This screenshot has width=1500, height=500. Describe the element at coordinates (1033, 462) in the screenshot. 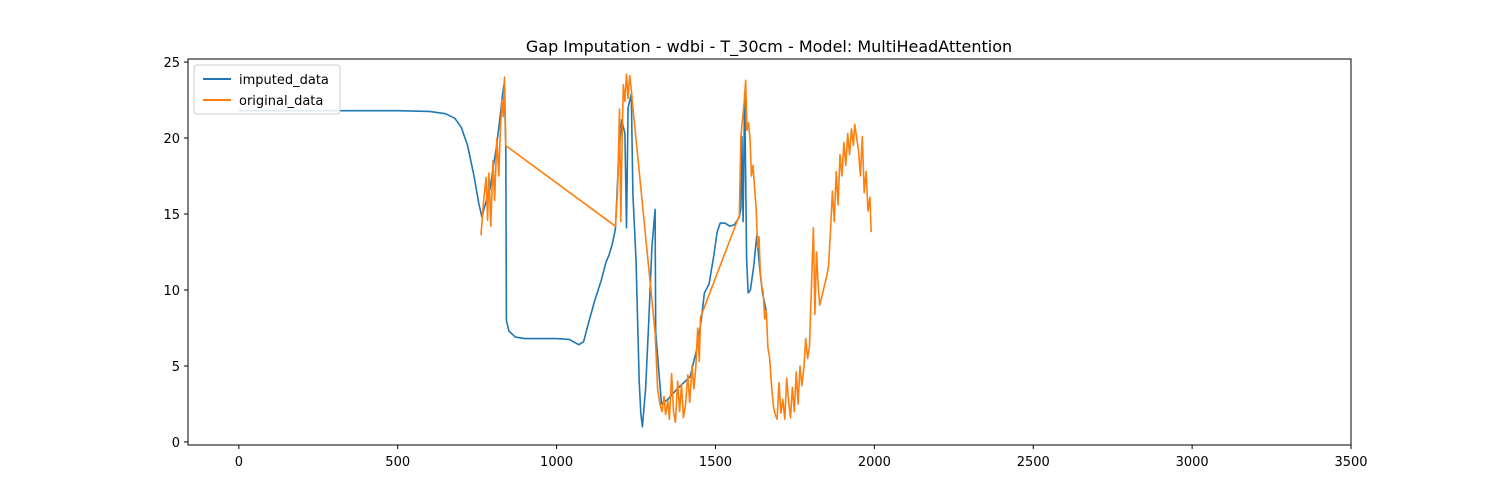

I see `x-tick-label: 2500` at that location.